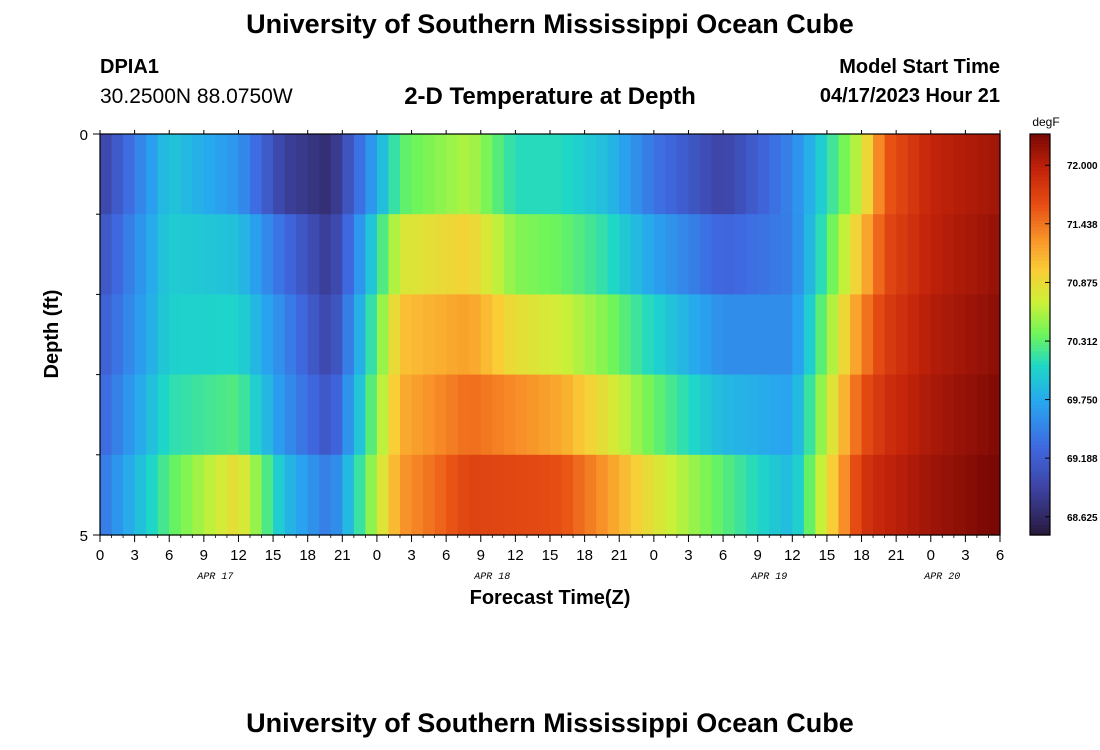 The height and width of the screenshot is (750, 1100). What do you see at coordinates (129, 67) in the screenshot?
I see `station-id: DPIA1` at bounding box center [129, 67].